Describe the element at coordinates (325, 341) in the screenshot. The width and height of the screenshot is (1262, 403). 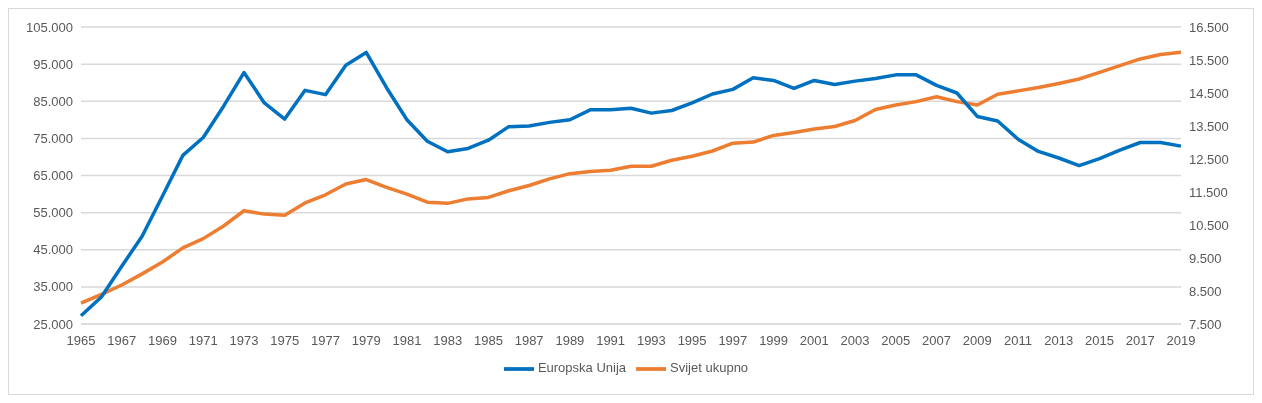
I see `x-tick-label: 1977` at that location.